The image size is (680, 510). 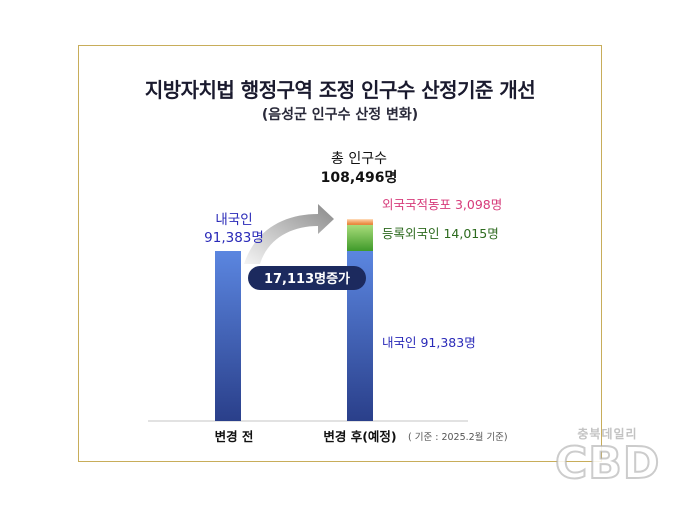 I want to click on reference-note: ( 기준 : 2025.2월 기준), so click(x=458, y=437).